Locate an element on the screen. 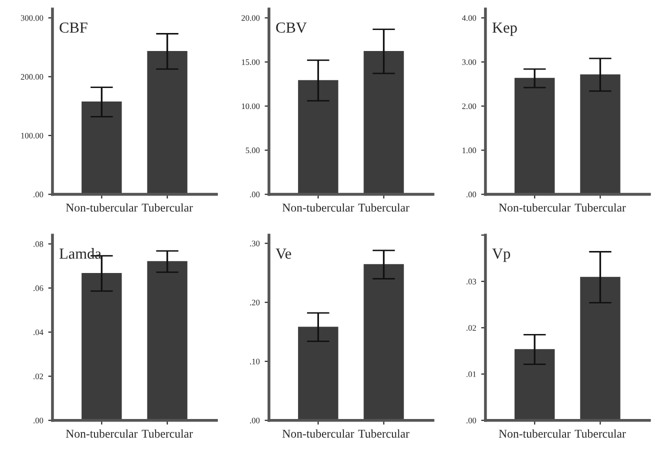  y-tick-label: .06 is located at coordinates (39, 288).